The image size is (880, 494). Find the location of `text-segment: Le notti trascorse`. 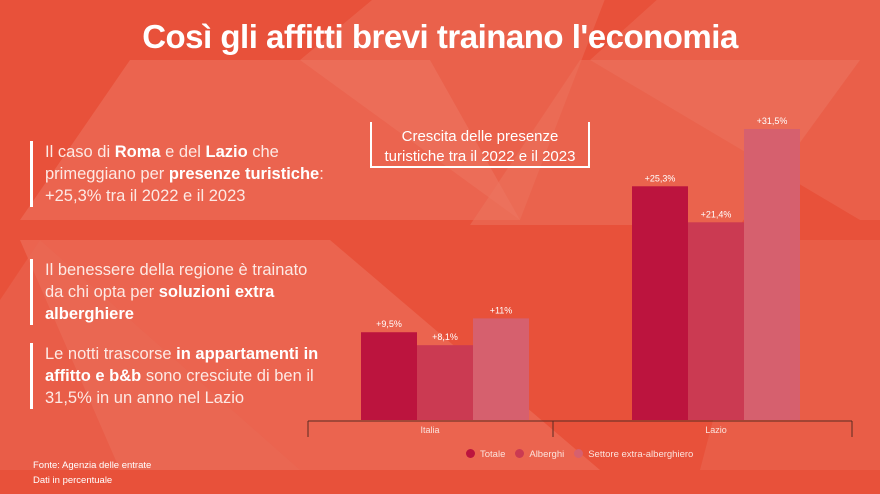

text-segment: Le notti trascorse is located at coordinates (111, 354).